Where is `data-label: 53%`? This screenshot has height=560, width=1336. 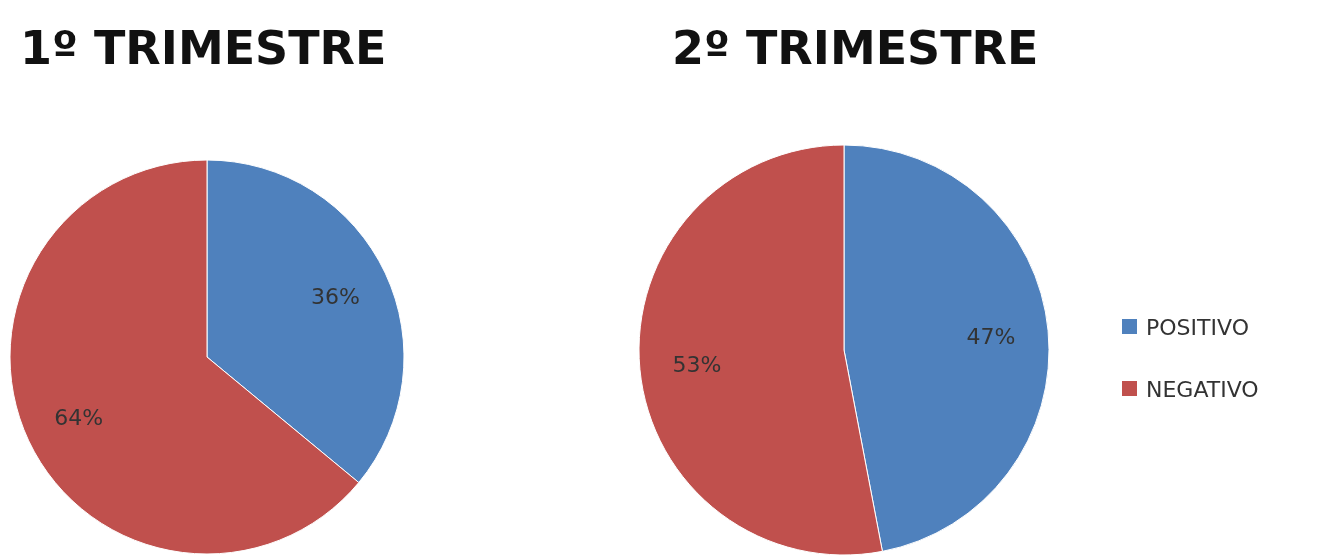 data-label: 53% is located at coordinates (697, 364).